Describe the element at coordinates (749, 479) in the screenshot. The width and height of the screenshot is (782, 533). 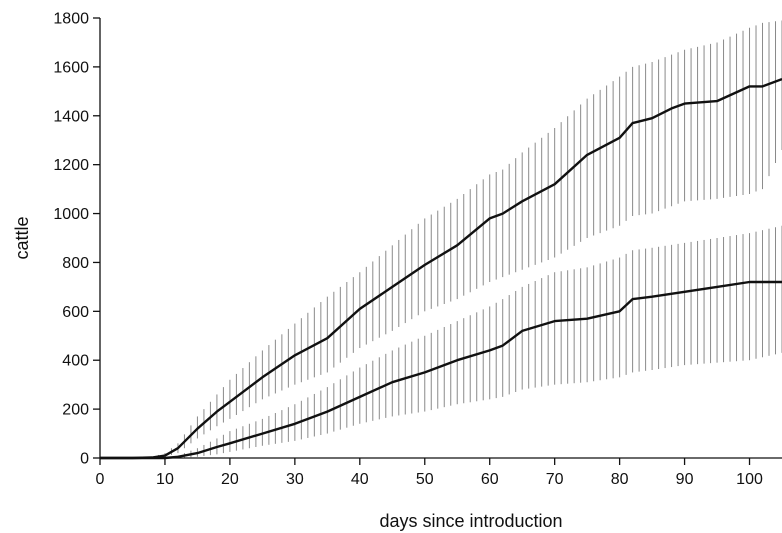
I see `x-tick-label: 100` at that location.